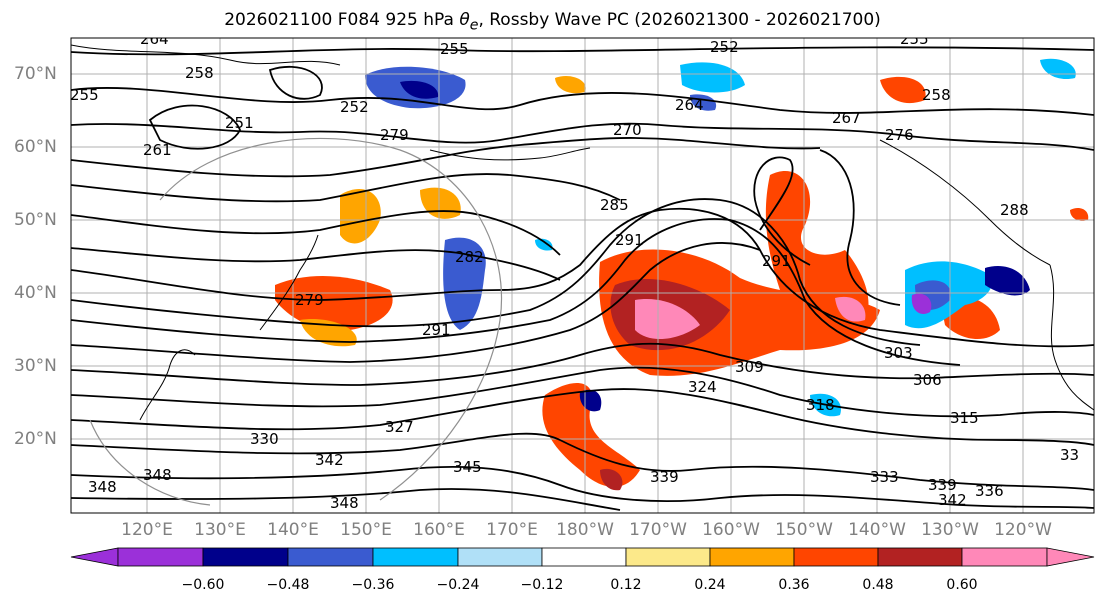 The width and height of the screenshot is (1105, 606). Describe the element at coordinates (820, 405) in the screenshot. I see `contour-label: 318` at that location.